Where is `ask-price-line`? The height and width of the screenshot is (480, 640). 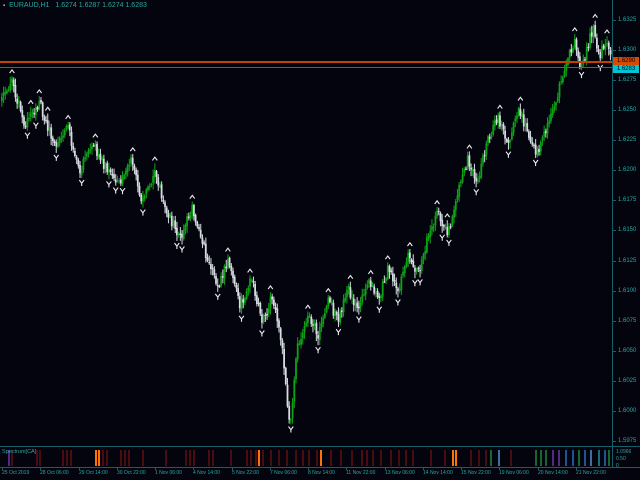 ask-price-line is located at coordinates (306, 62).